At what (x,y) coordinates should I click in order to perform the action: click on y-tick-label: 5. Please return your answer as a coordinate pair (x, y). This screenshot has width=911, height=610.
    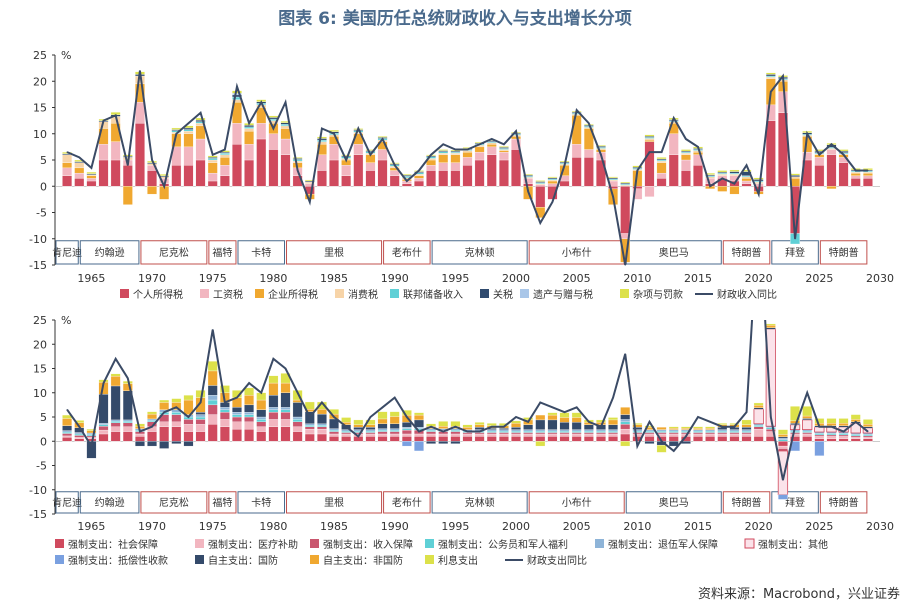
    Looking at the image, I should click on (43, 417).